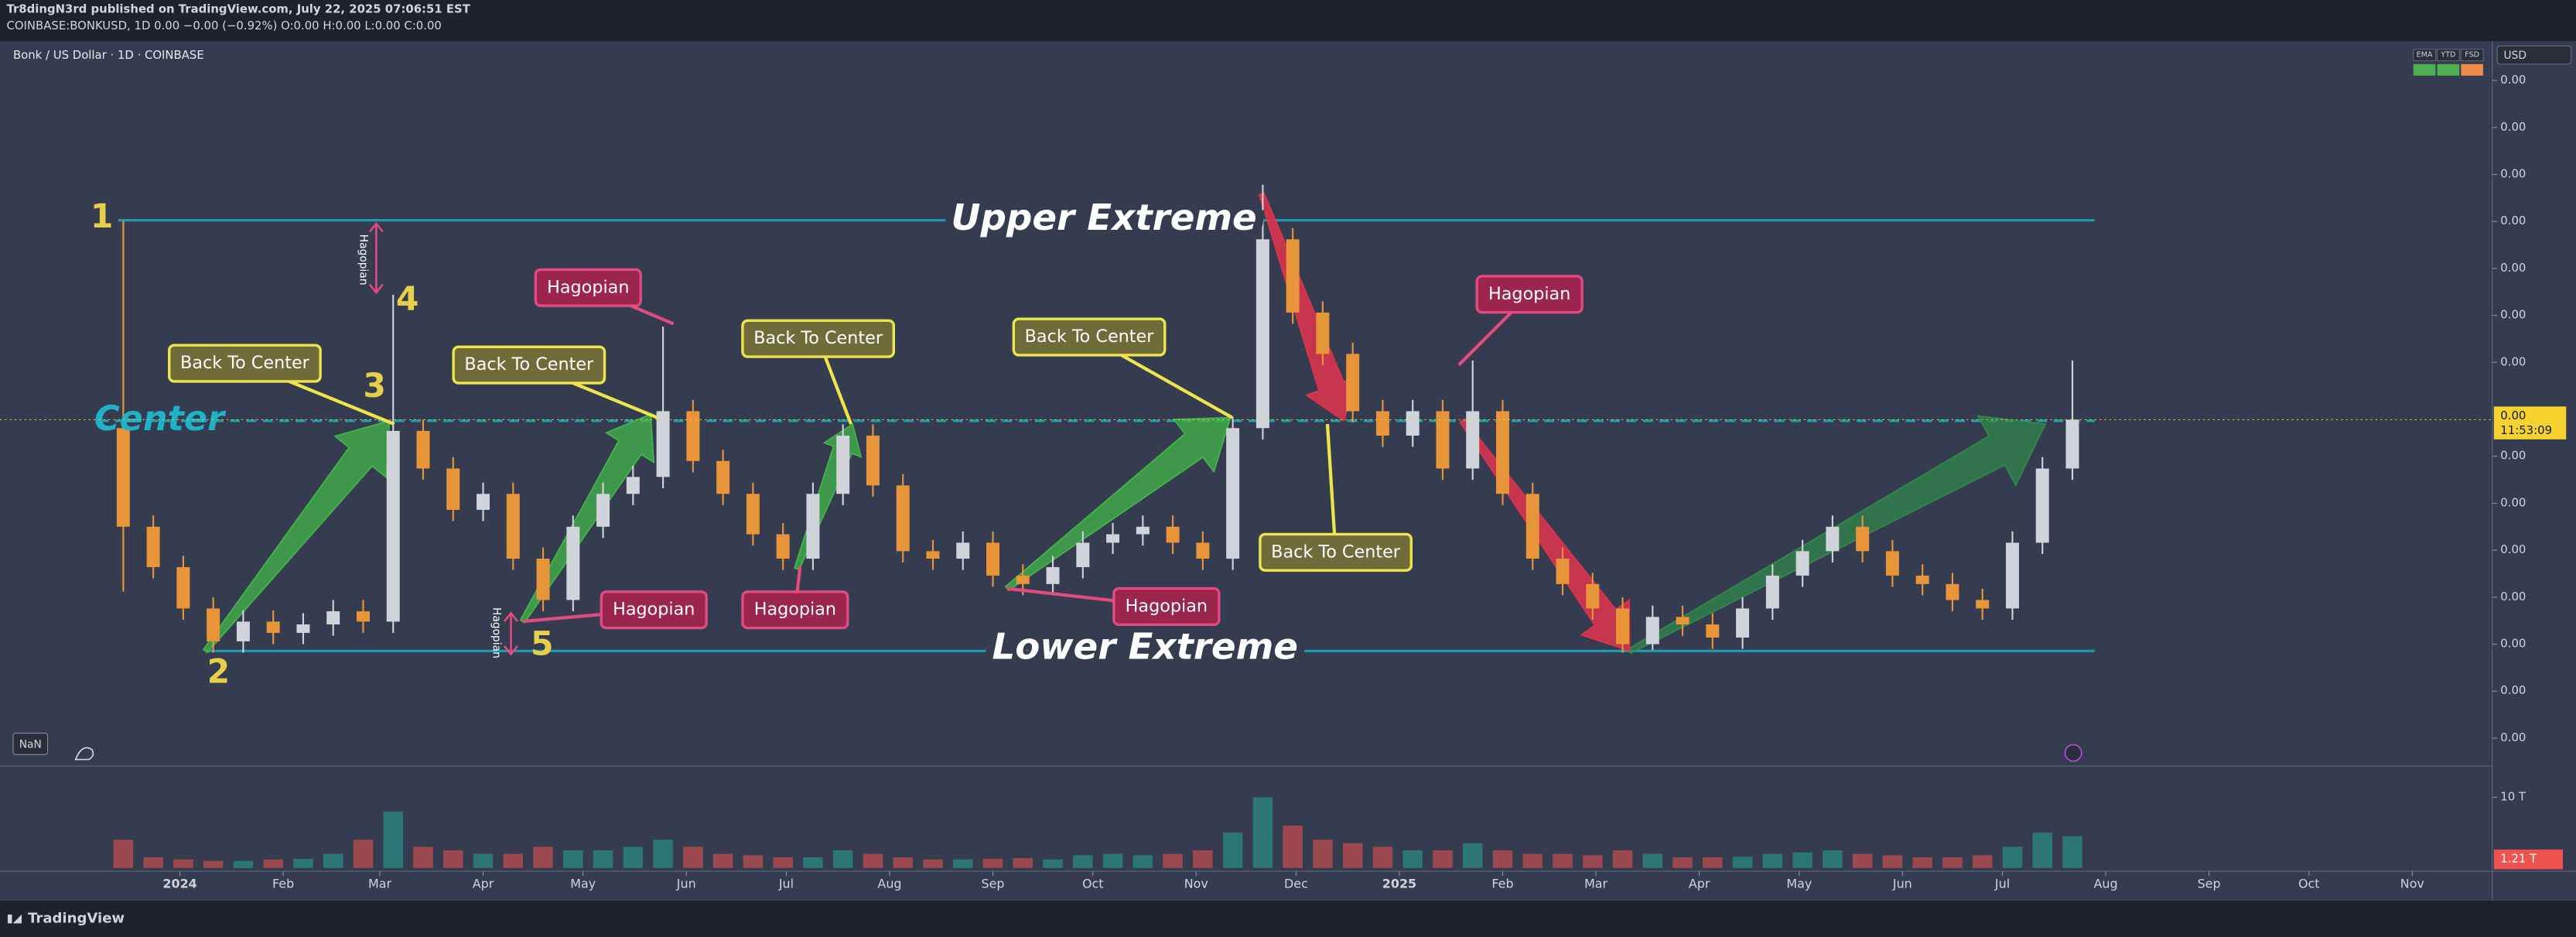 This screenshot has height=937, width=2576. What do you see at coordinates (2073, 753) in the screenshot?
I see `event-icon` at bounding box center [2073, 753].